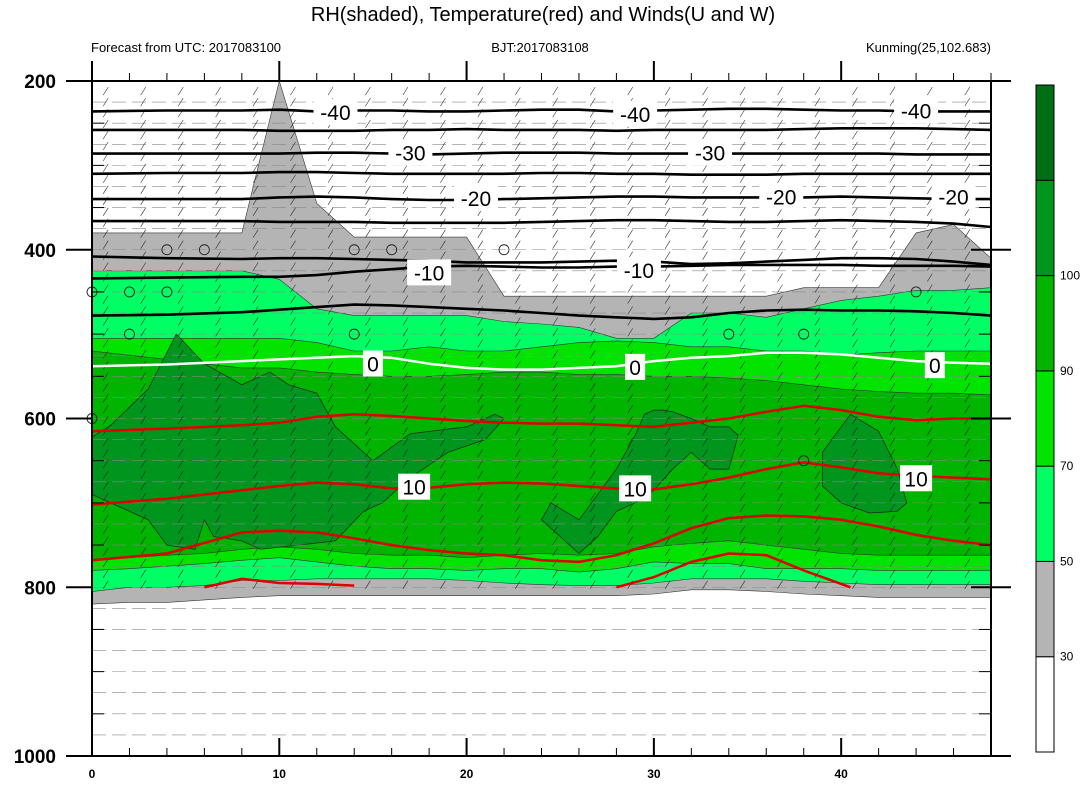 The image size is (1087, 806). Describe the element at coordinates (915, 479) in the screenshot. I see `contour-label: 10` at that location.